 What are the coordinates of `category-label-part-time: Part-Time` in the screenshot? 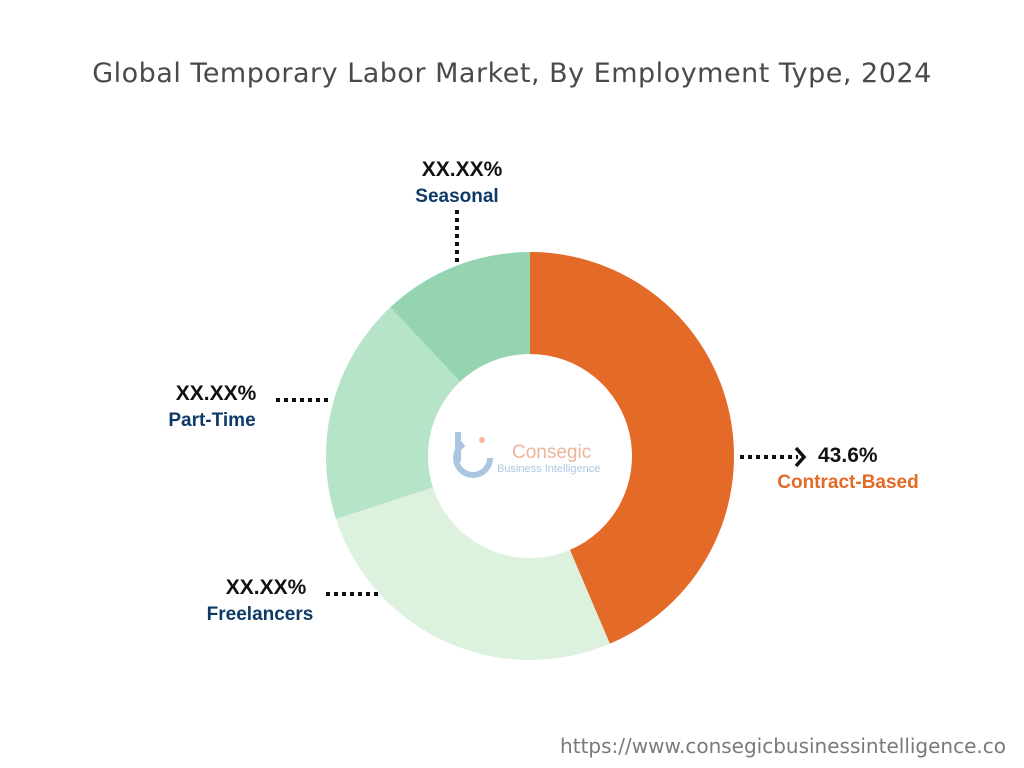 It's located at (211, 420).